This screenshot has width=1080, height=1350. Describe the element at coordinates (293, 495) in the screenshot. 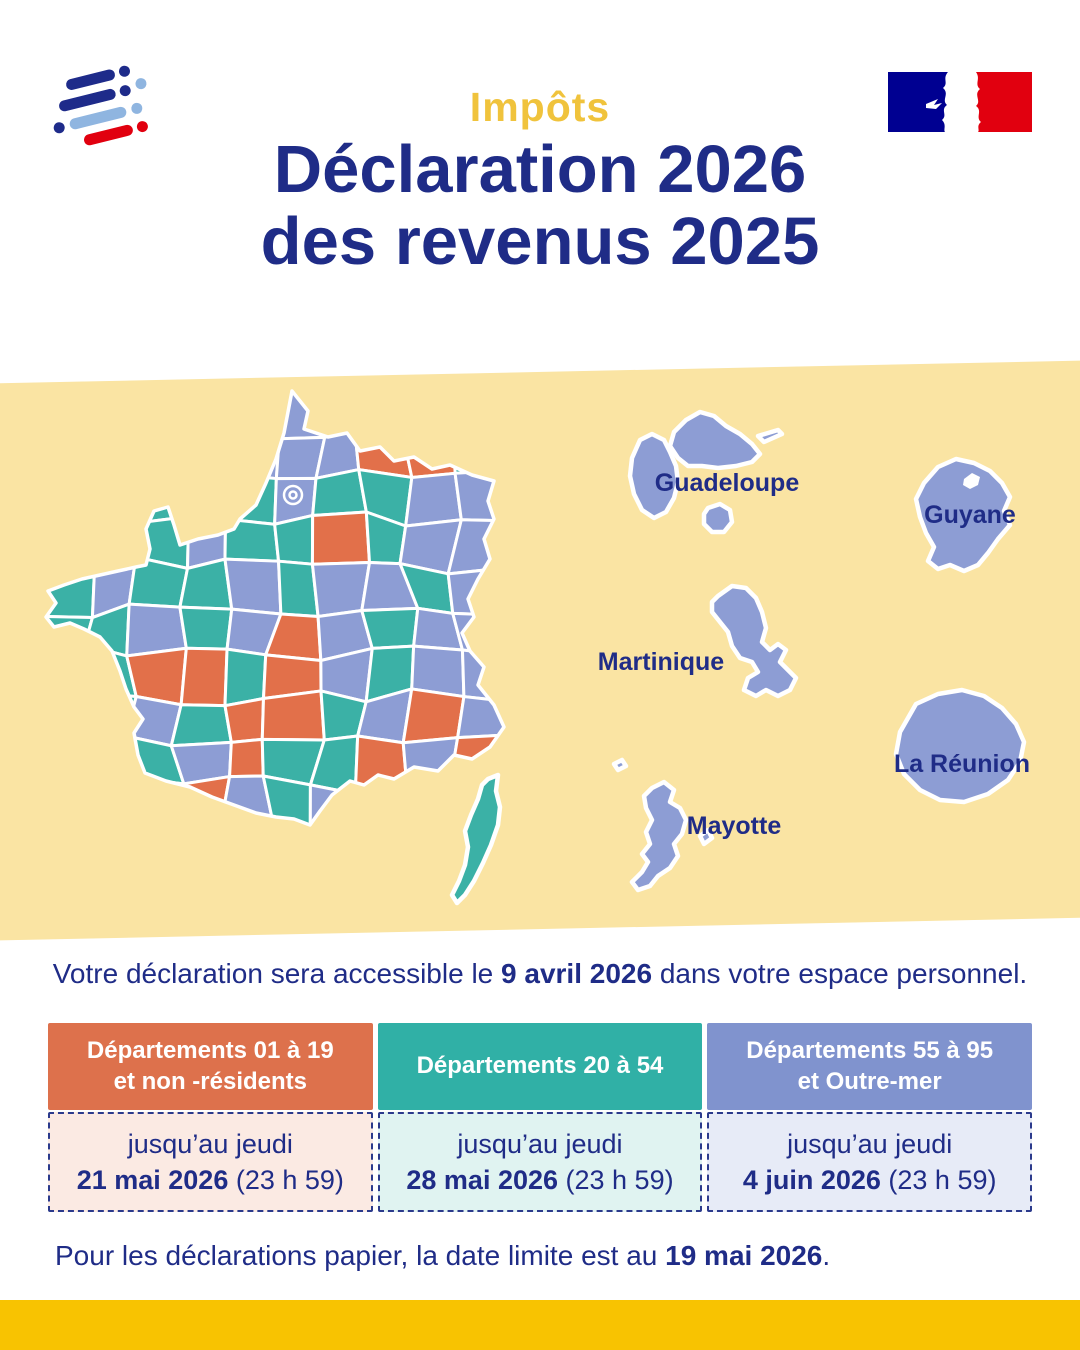

I see `paris-center-ring` at that location.